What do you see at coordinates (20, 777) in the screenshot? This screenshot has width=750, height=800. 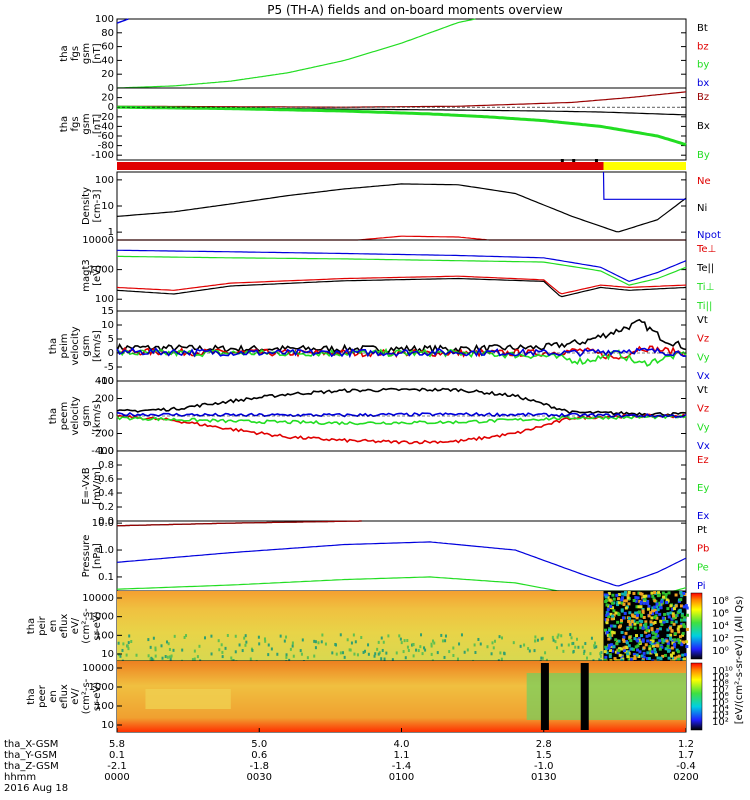 I see `x-axis-row-label: hhmm` at bounding box center [20, 777].